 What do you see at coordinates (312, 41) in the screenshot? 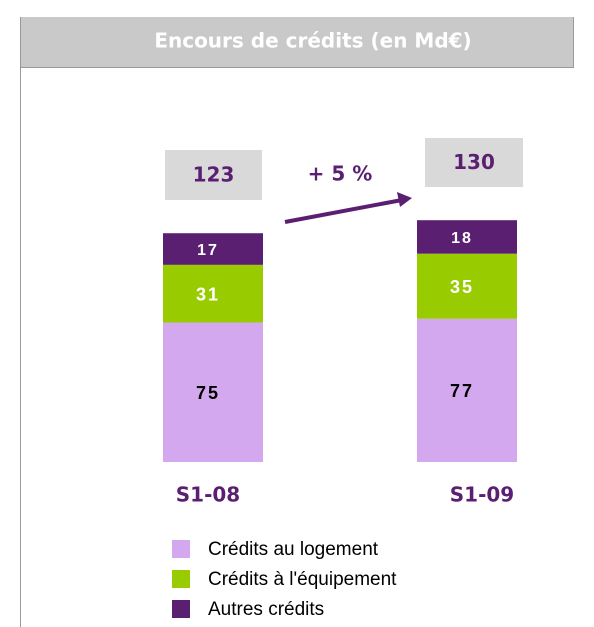
I see `chart-title: Encours de crédits (en Md€)` at bounding box center [312, 41].